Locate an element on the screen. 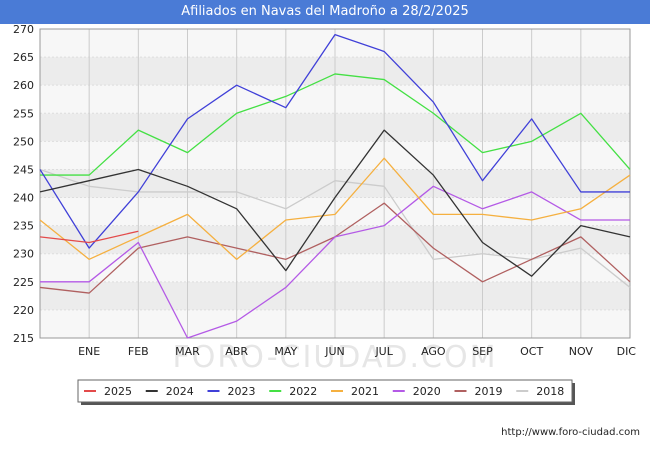  legend-box is located at coordinates (325, 391).